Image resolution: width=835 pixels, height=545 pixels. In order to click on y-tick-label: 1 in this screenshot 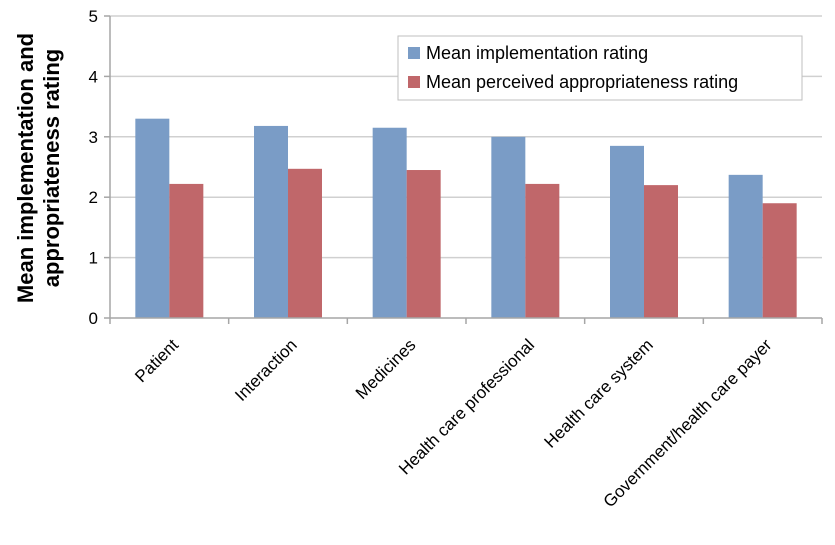, I will do `click(93, 258)`.